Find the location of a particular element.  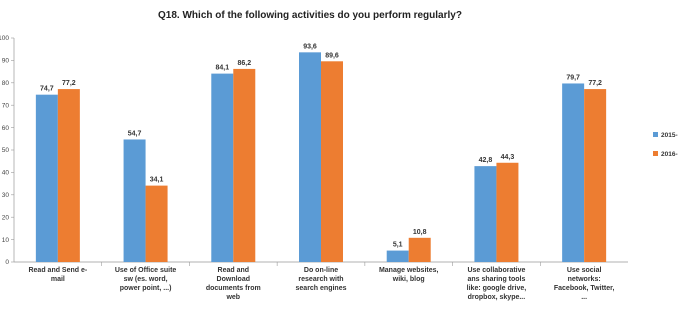

category-label: Facebook, Twitter, is located at coordinates (584, 288).